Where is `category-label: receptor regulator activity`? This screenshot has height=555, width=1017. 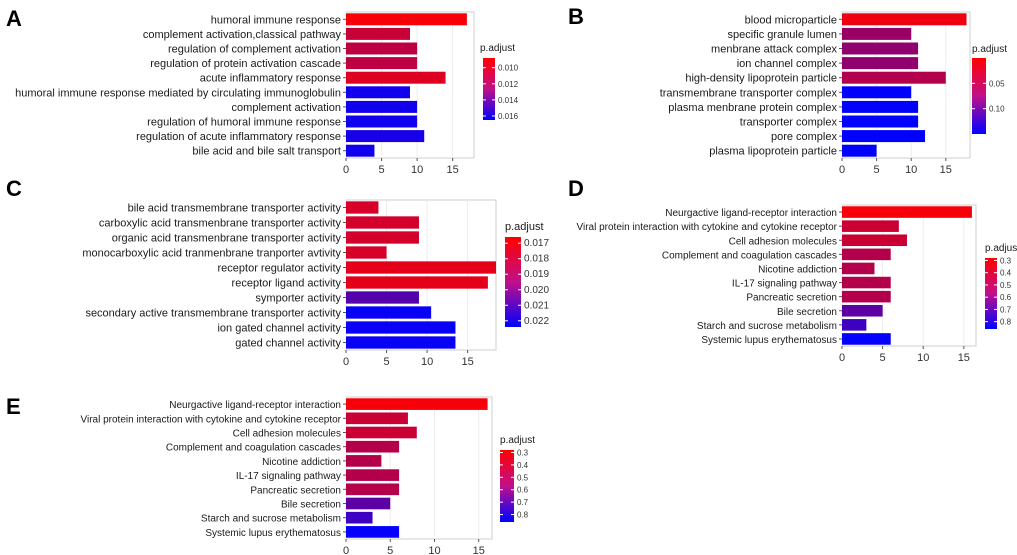
category-label: receptor regulator activity is located at coordinates (280, 269).